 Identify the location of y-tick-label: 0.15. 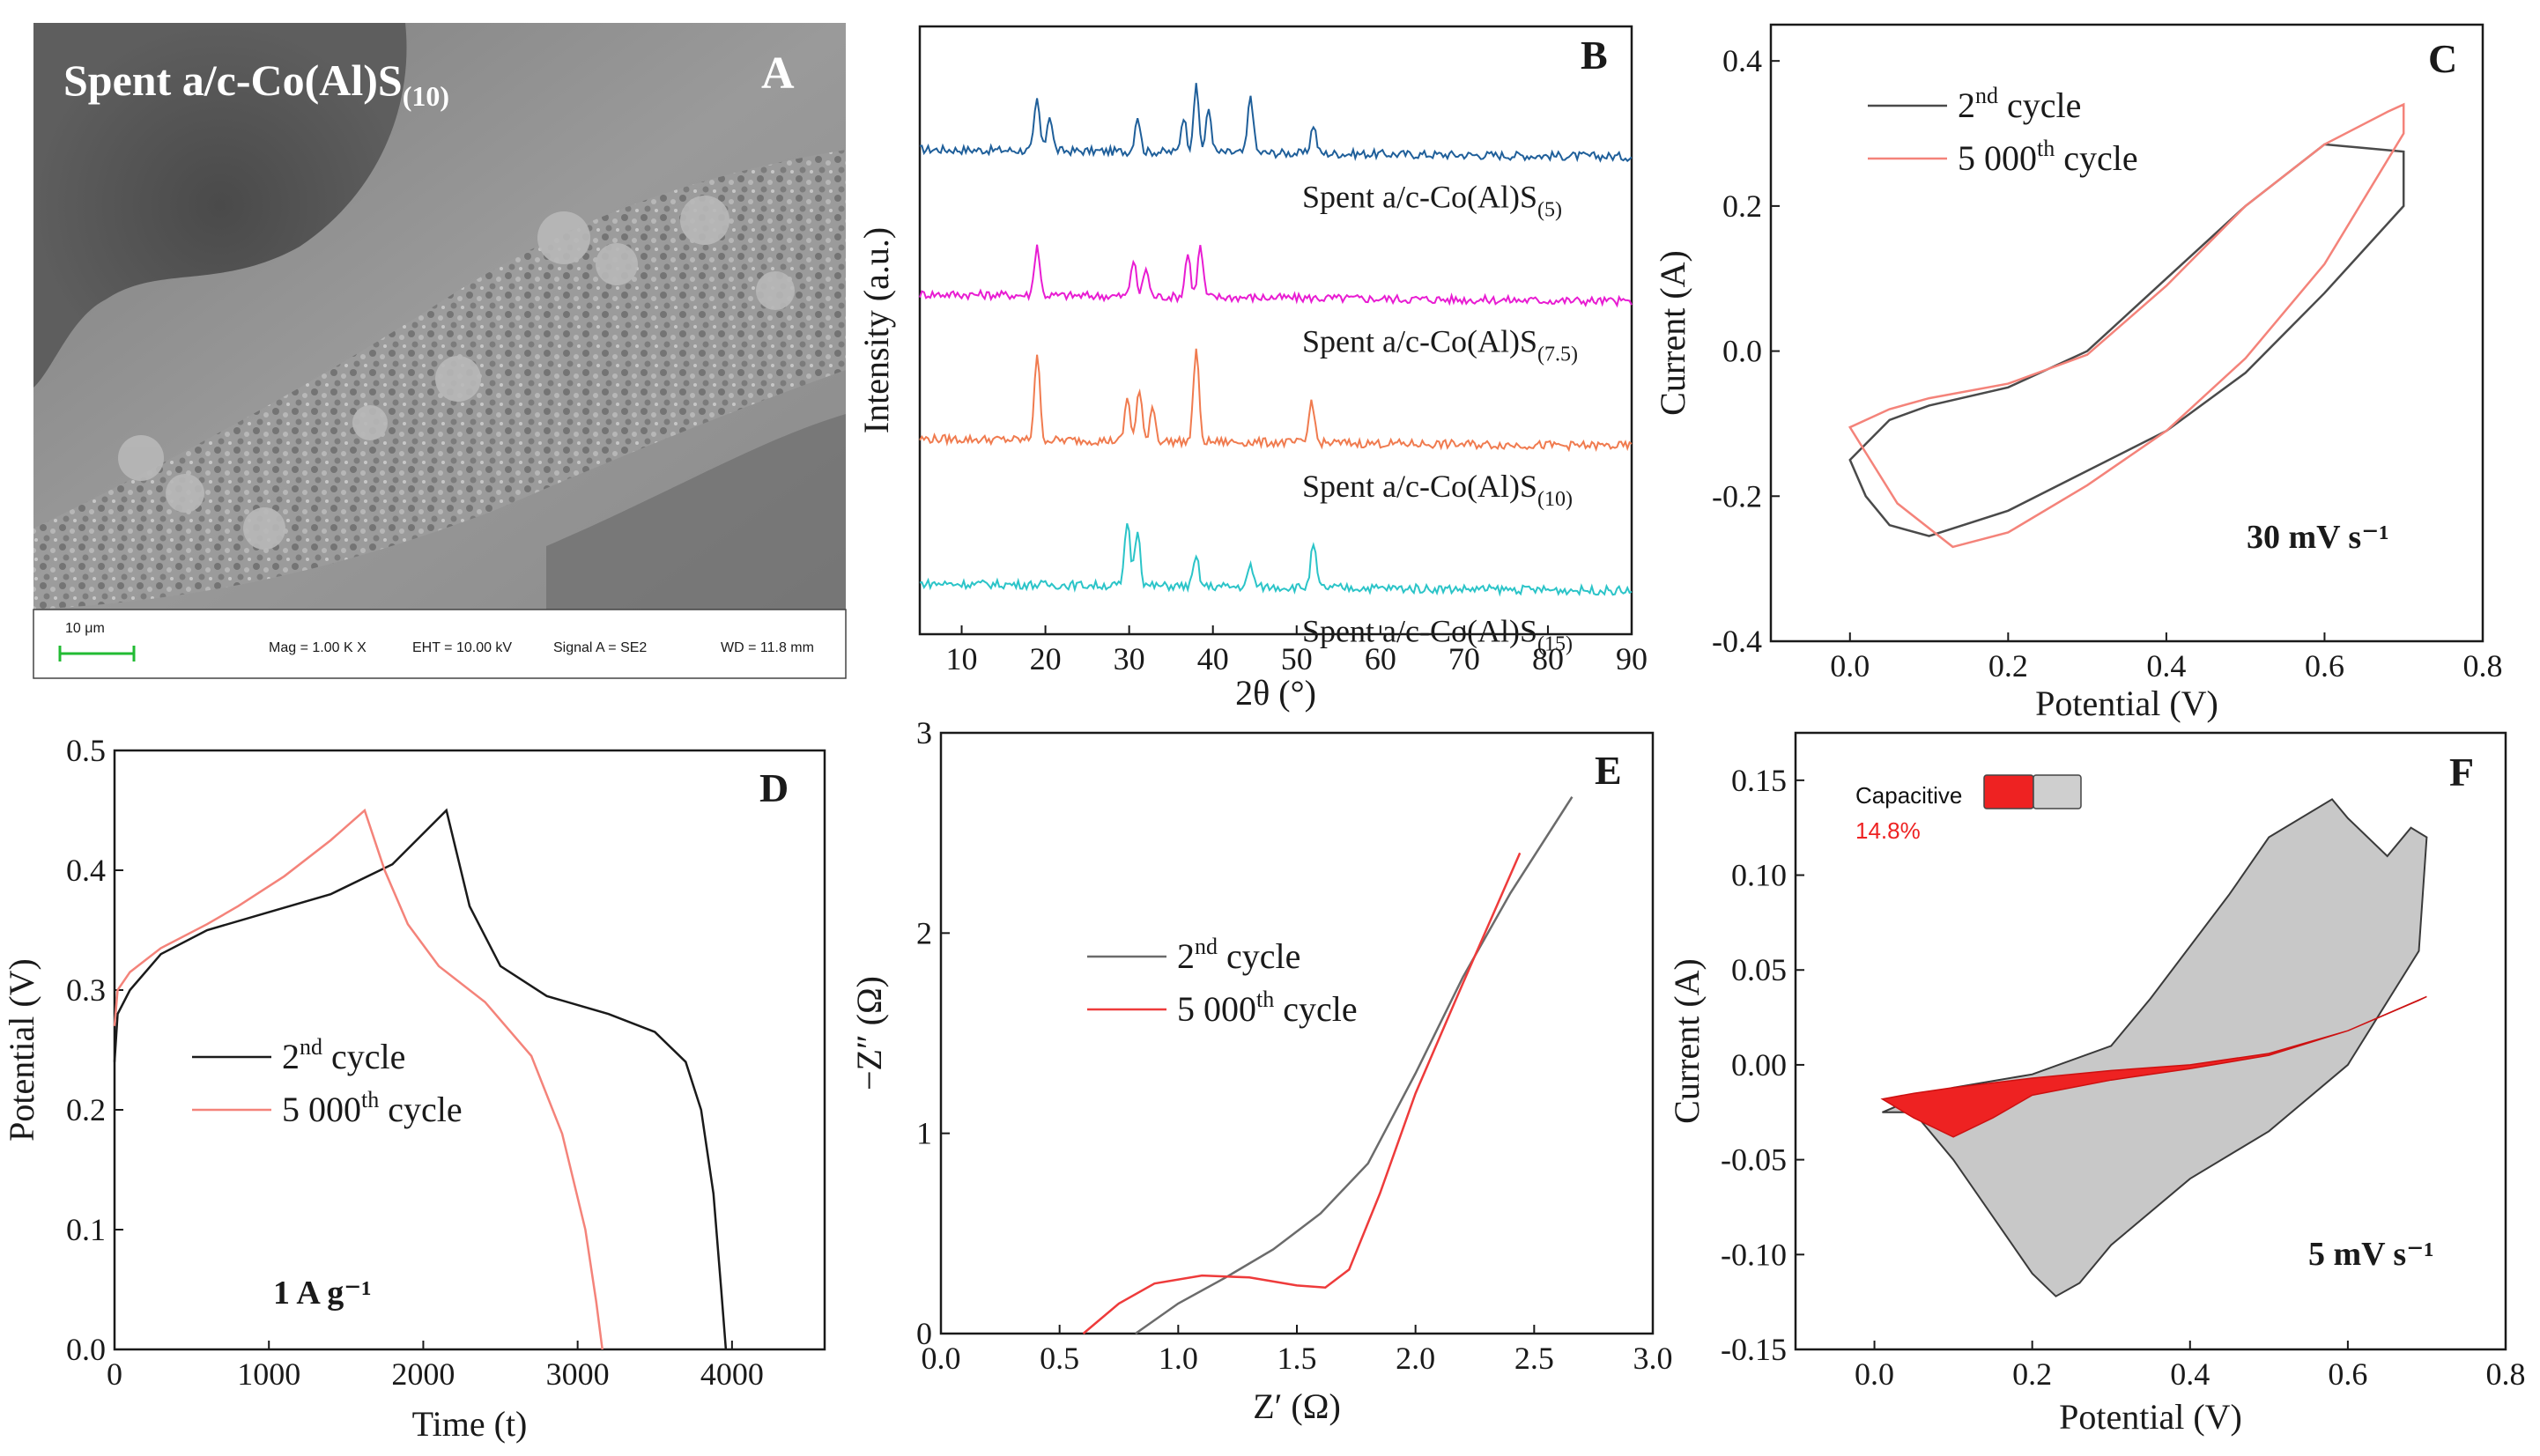
(1759, 780).